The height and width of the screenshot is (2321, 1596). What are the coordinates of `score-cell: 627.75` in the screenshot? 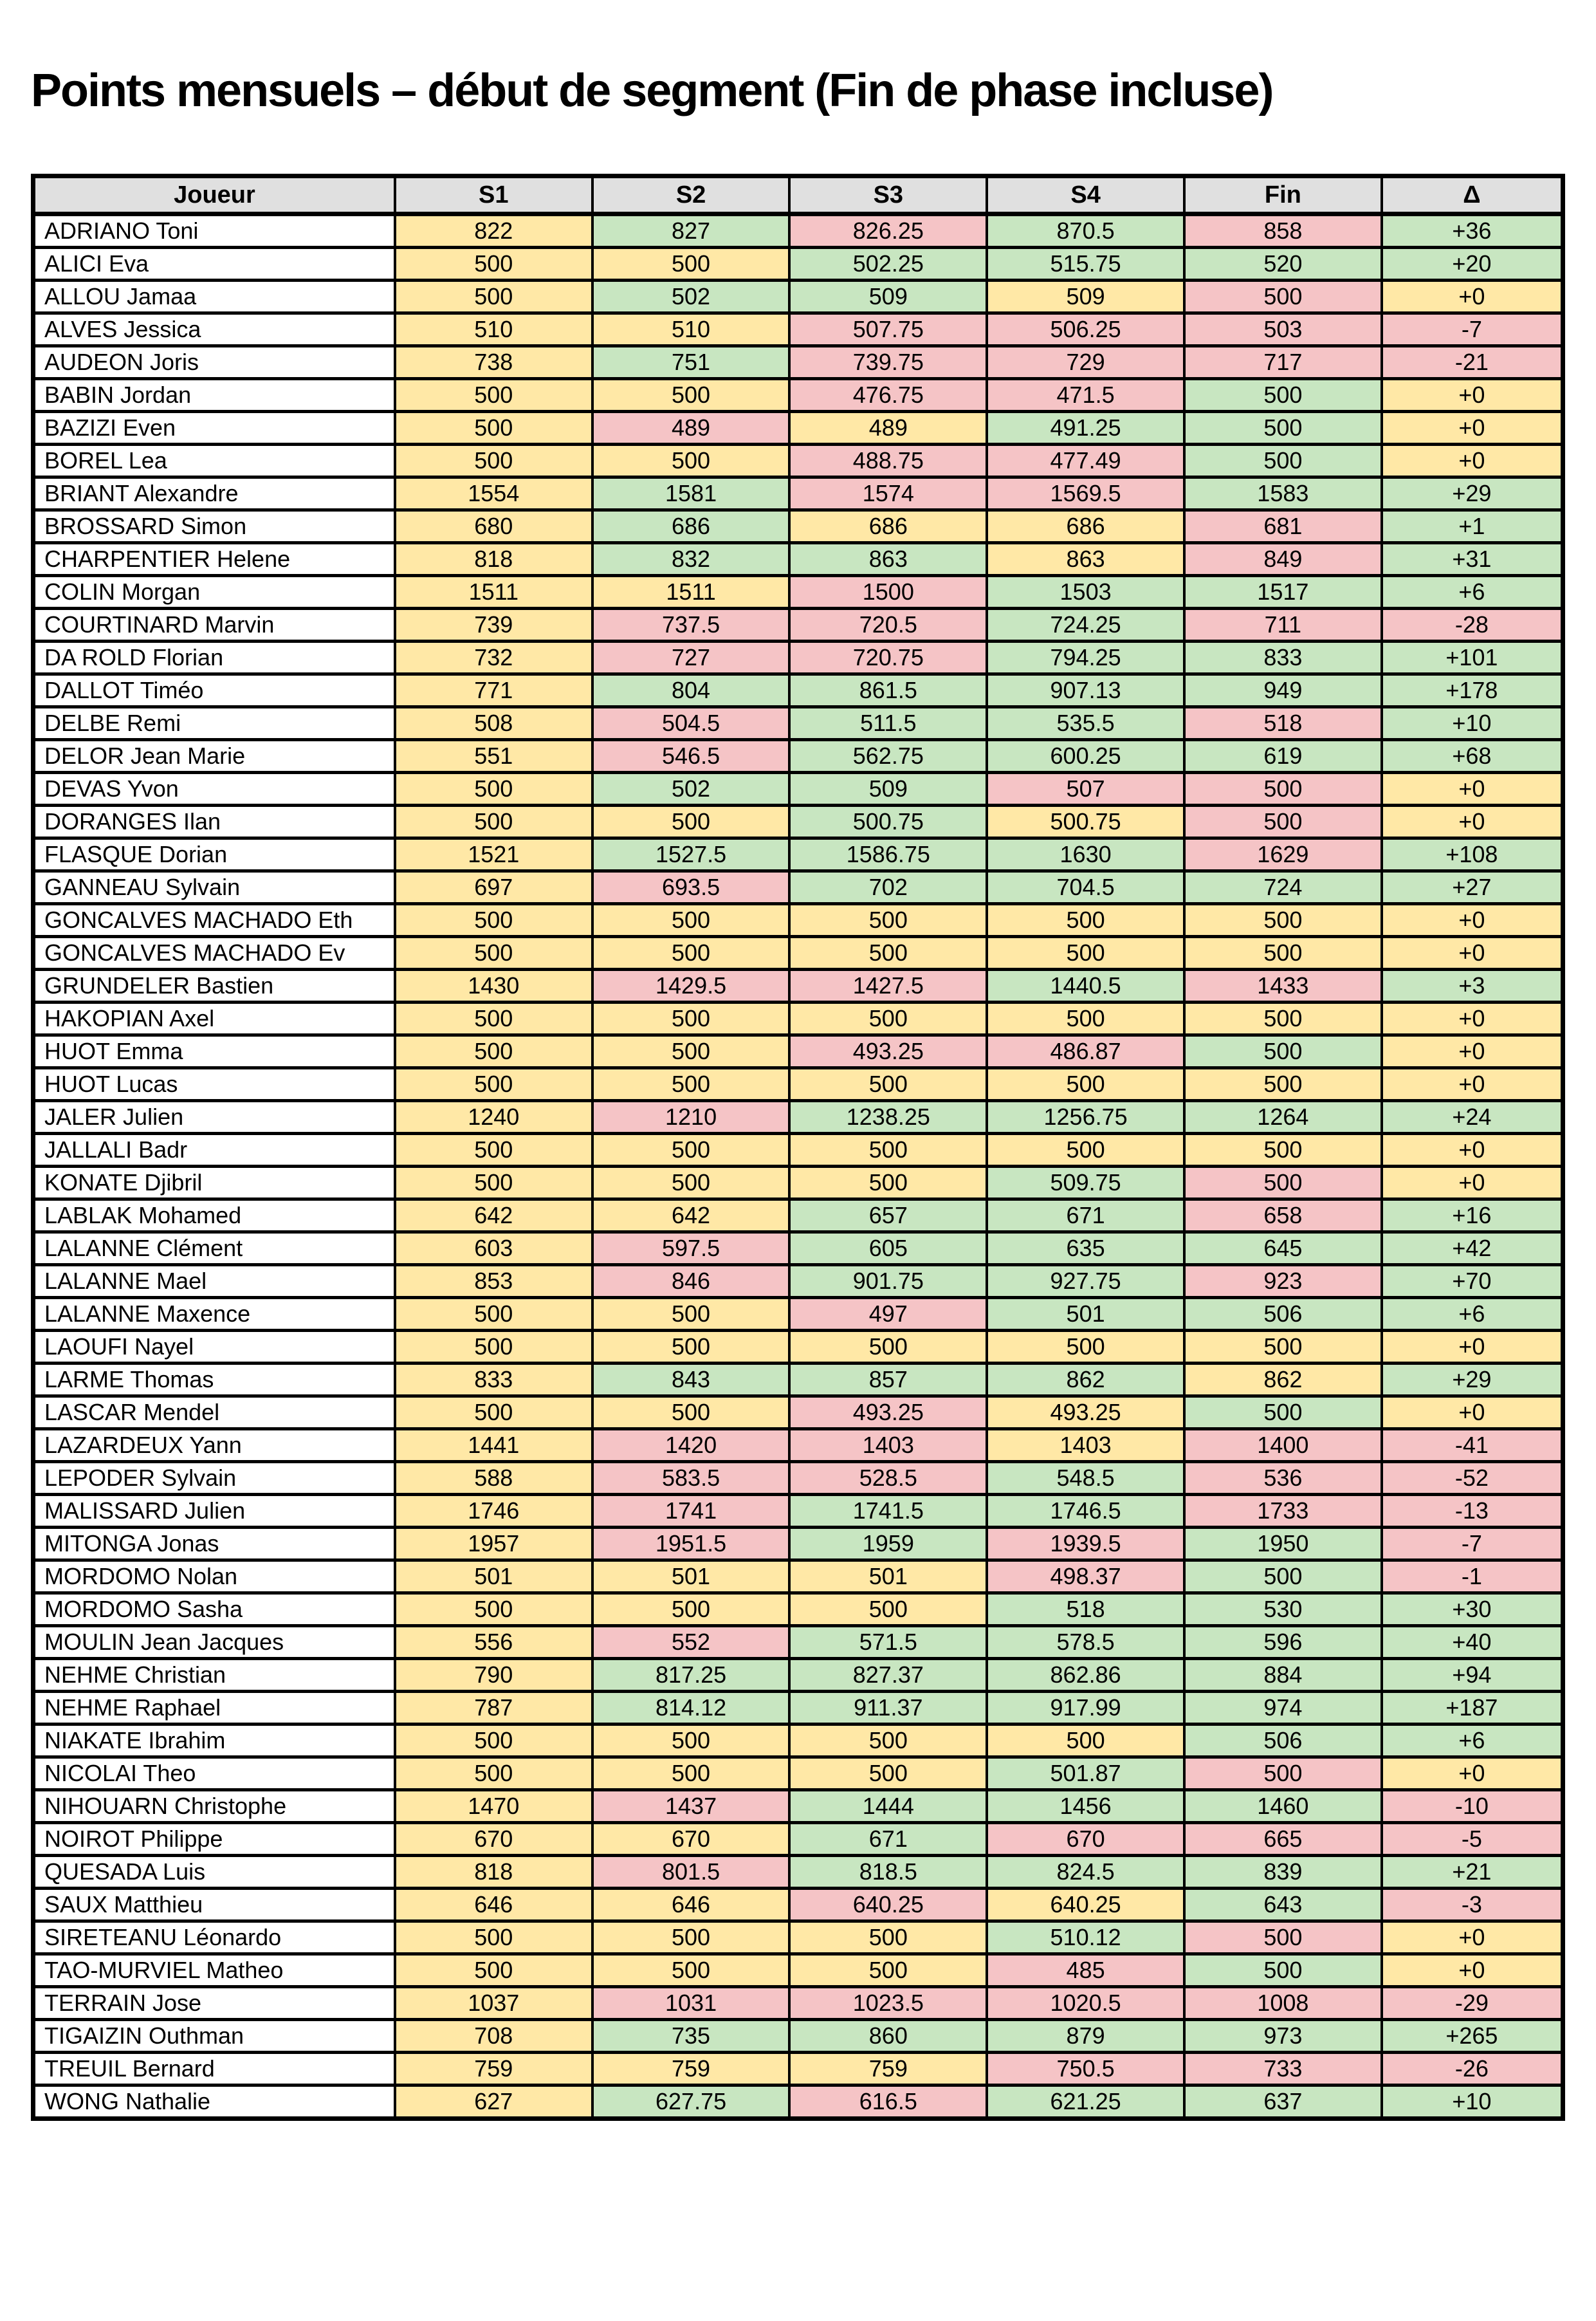 It's located at (691, 2102).